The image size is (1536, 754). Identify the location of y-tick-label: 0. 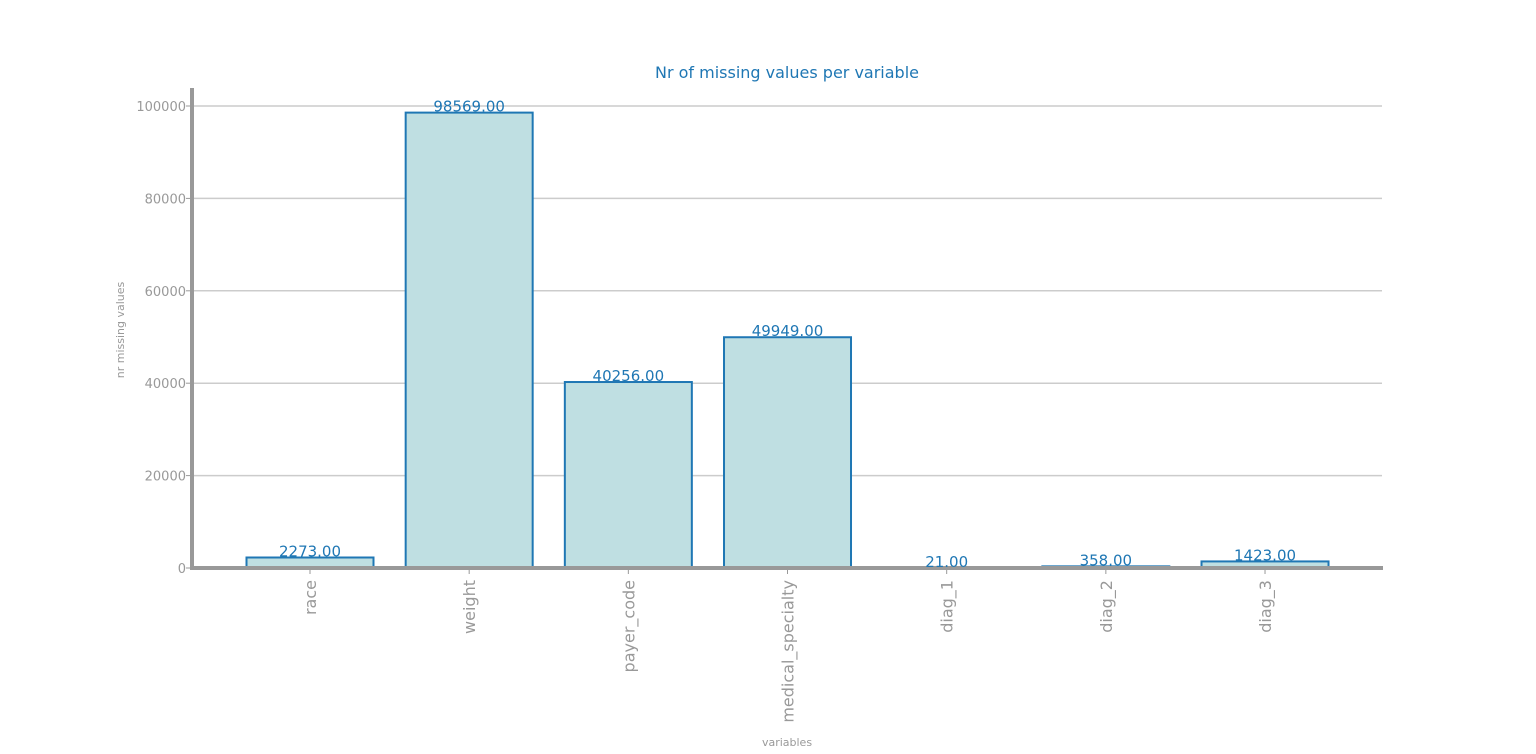
(182, 569).